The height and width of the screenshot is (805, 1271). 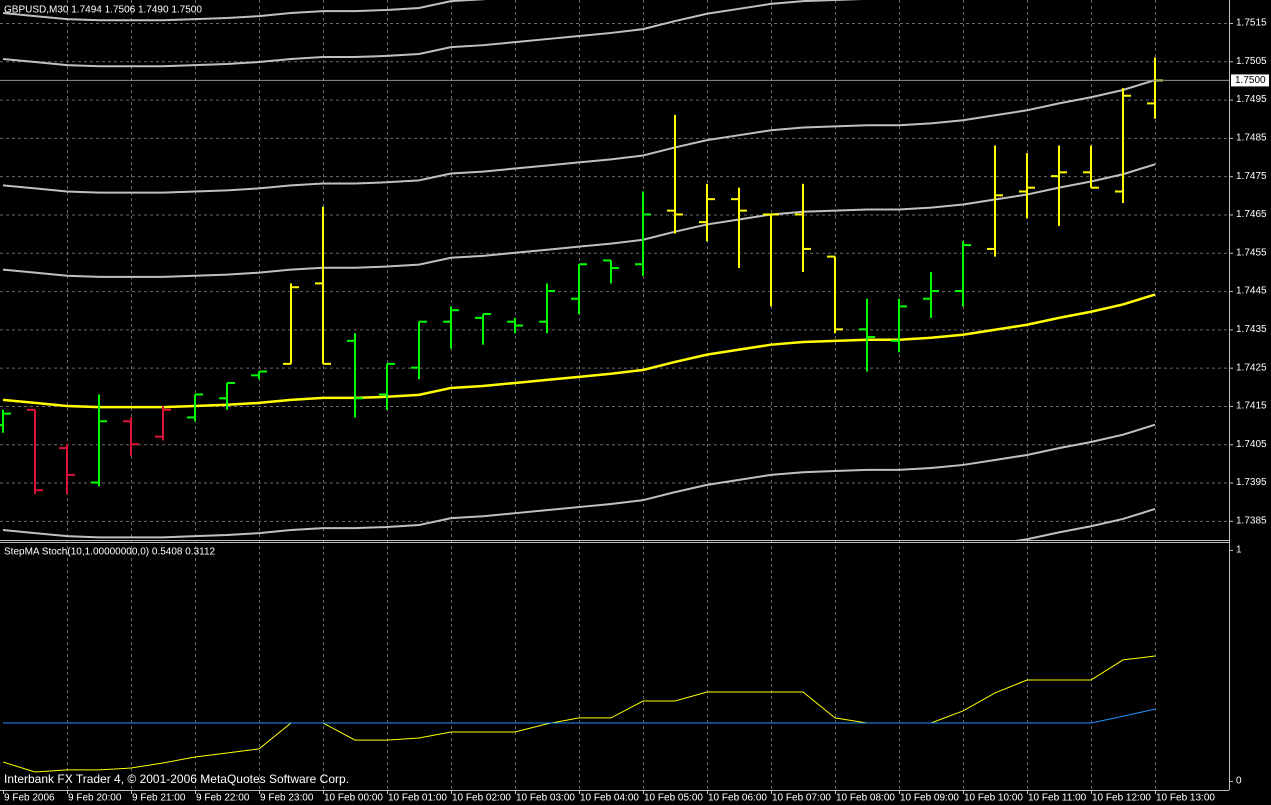 I want to click on x-tick-label: 10 Feb 04:00, so click(x=609, y=798).